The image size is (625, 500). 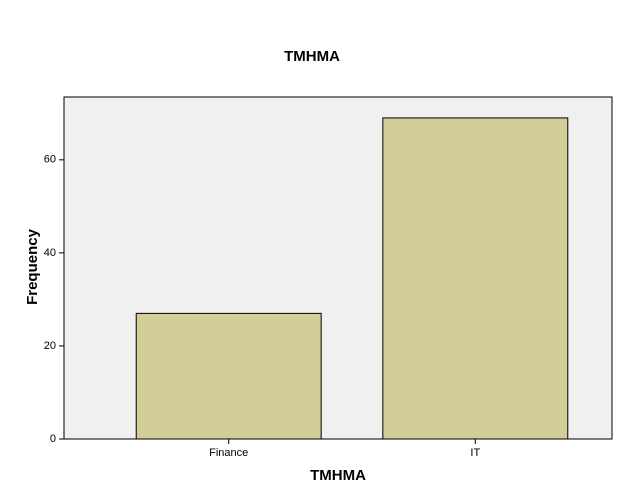 What do you see at coordinates (50, 160) in the screenshot?
I see `y-tick-label: 60` at bounding box center [50, 160].